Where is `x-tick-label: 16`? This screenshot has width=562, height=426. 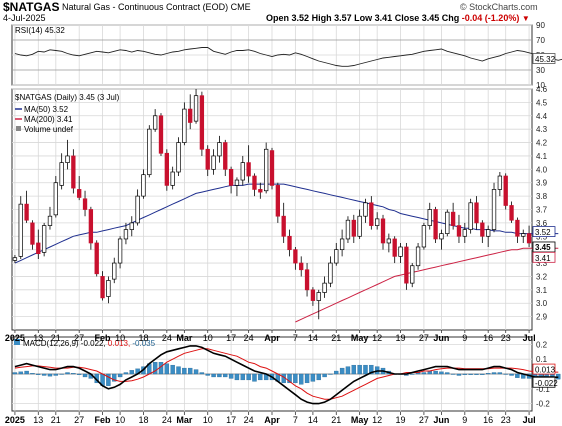
x-tick-label: 16 is located at coordinates (488, 420).